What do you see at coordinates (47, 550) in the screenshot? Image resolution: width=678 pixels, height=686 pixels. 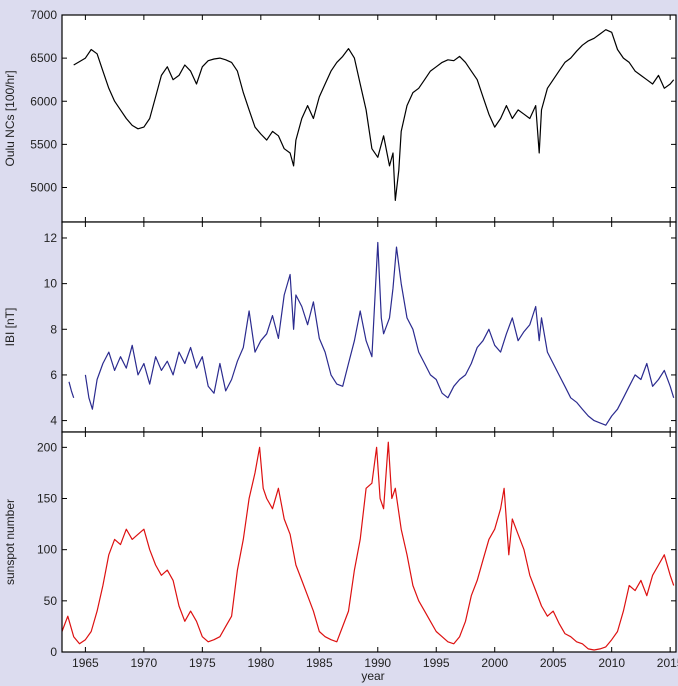 I see `y-tick-label: 100` at bounding box center [47, 550].